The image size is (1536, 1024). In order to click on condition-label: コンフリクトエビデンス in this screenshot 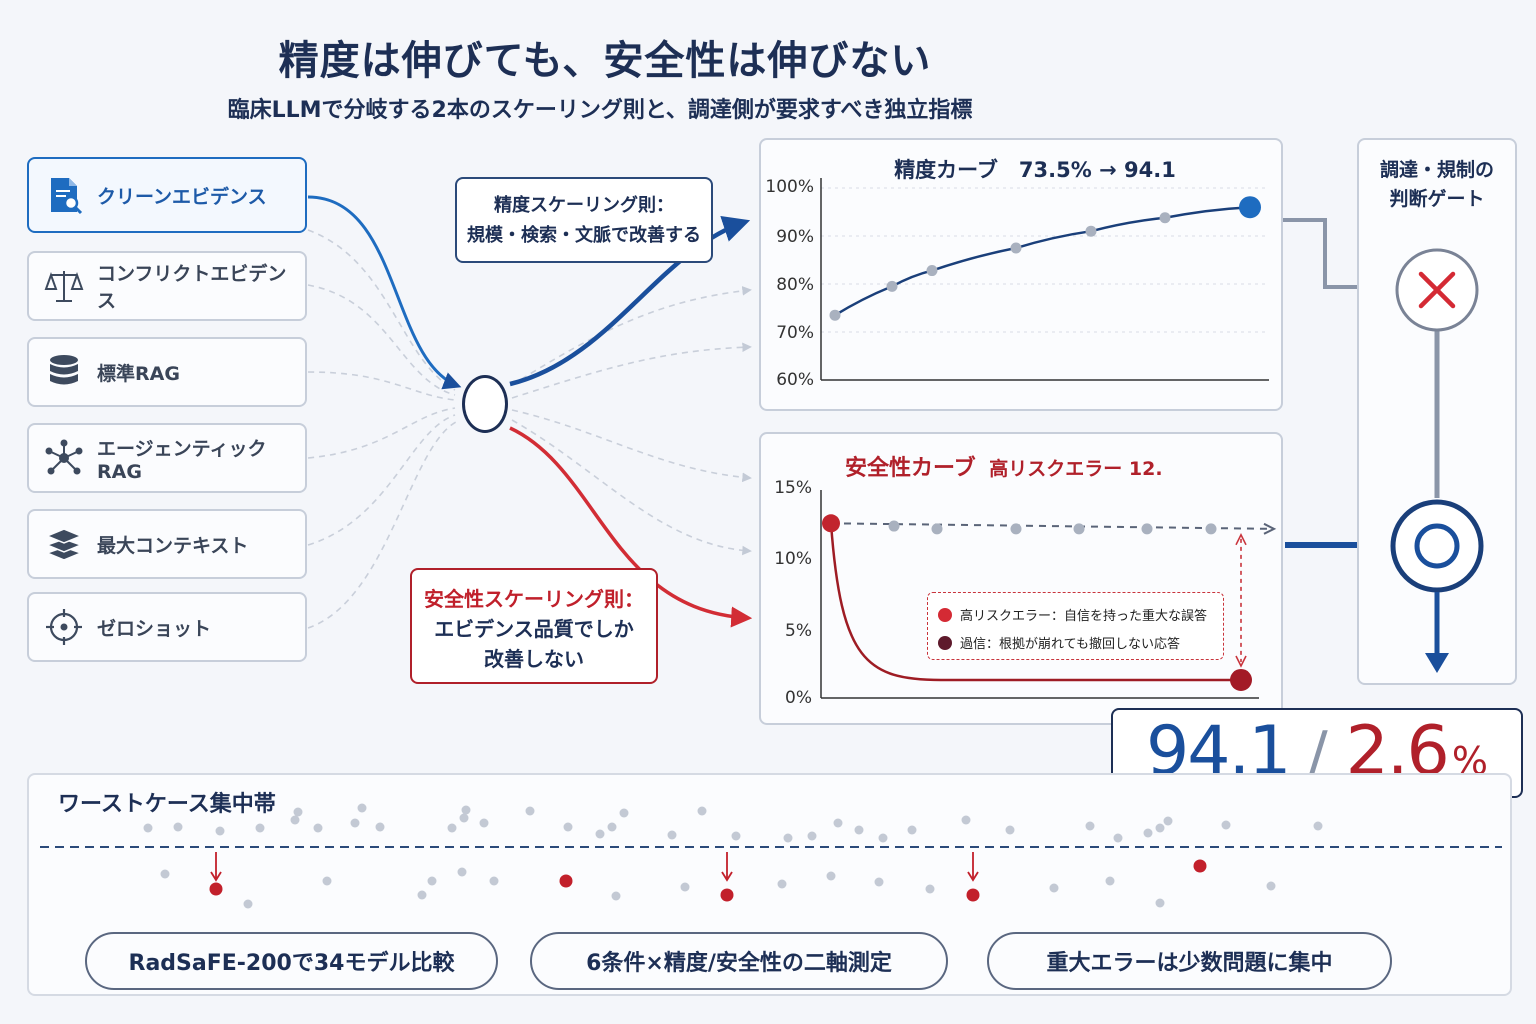, I will do `click(192, 287)`.